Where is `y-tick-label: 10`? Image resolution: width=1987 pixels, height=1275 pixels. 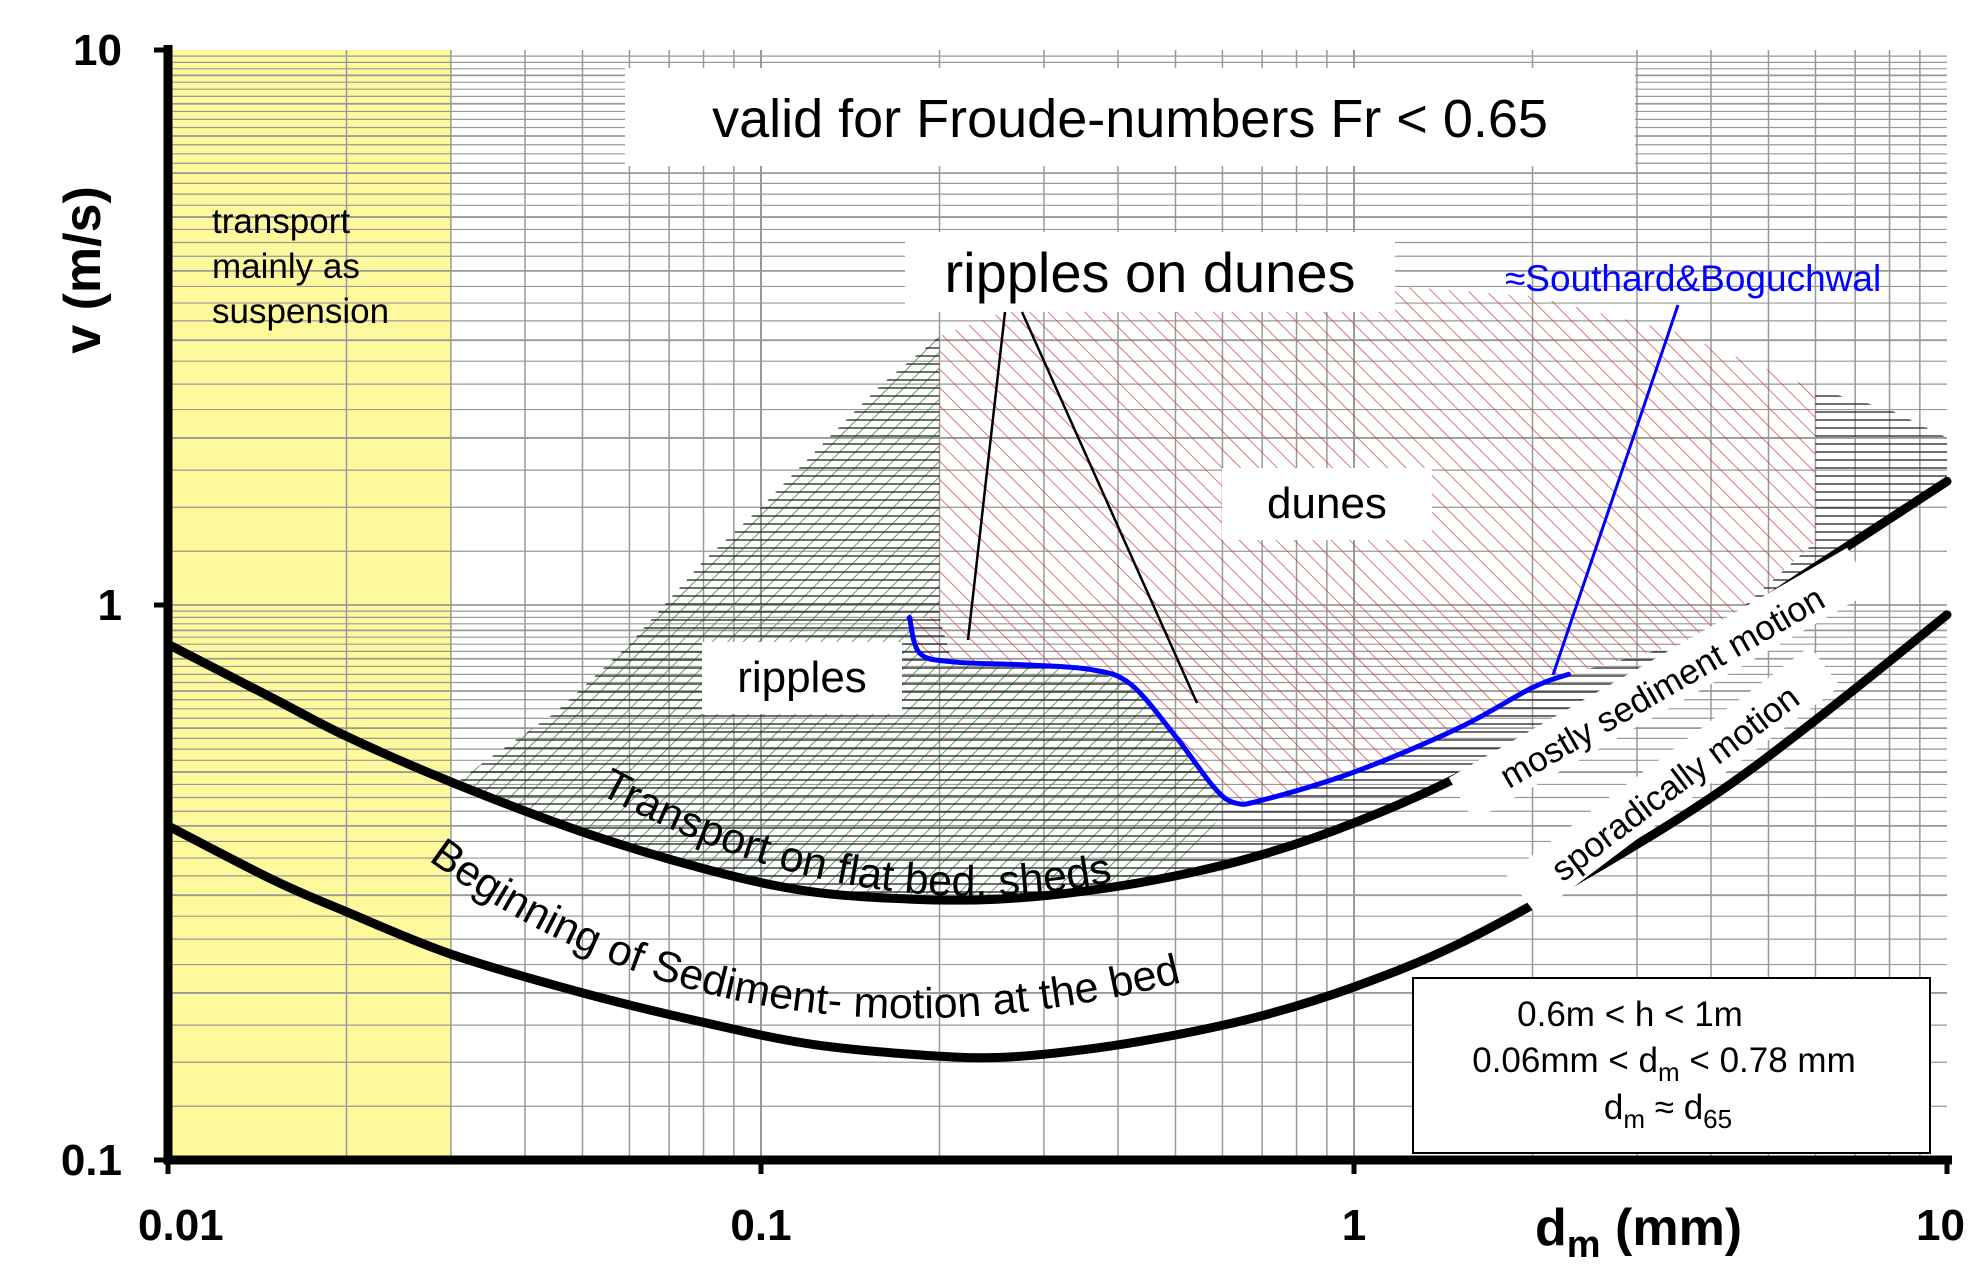
y-tick-label: 10 is located at coordinates (97, 50).